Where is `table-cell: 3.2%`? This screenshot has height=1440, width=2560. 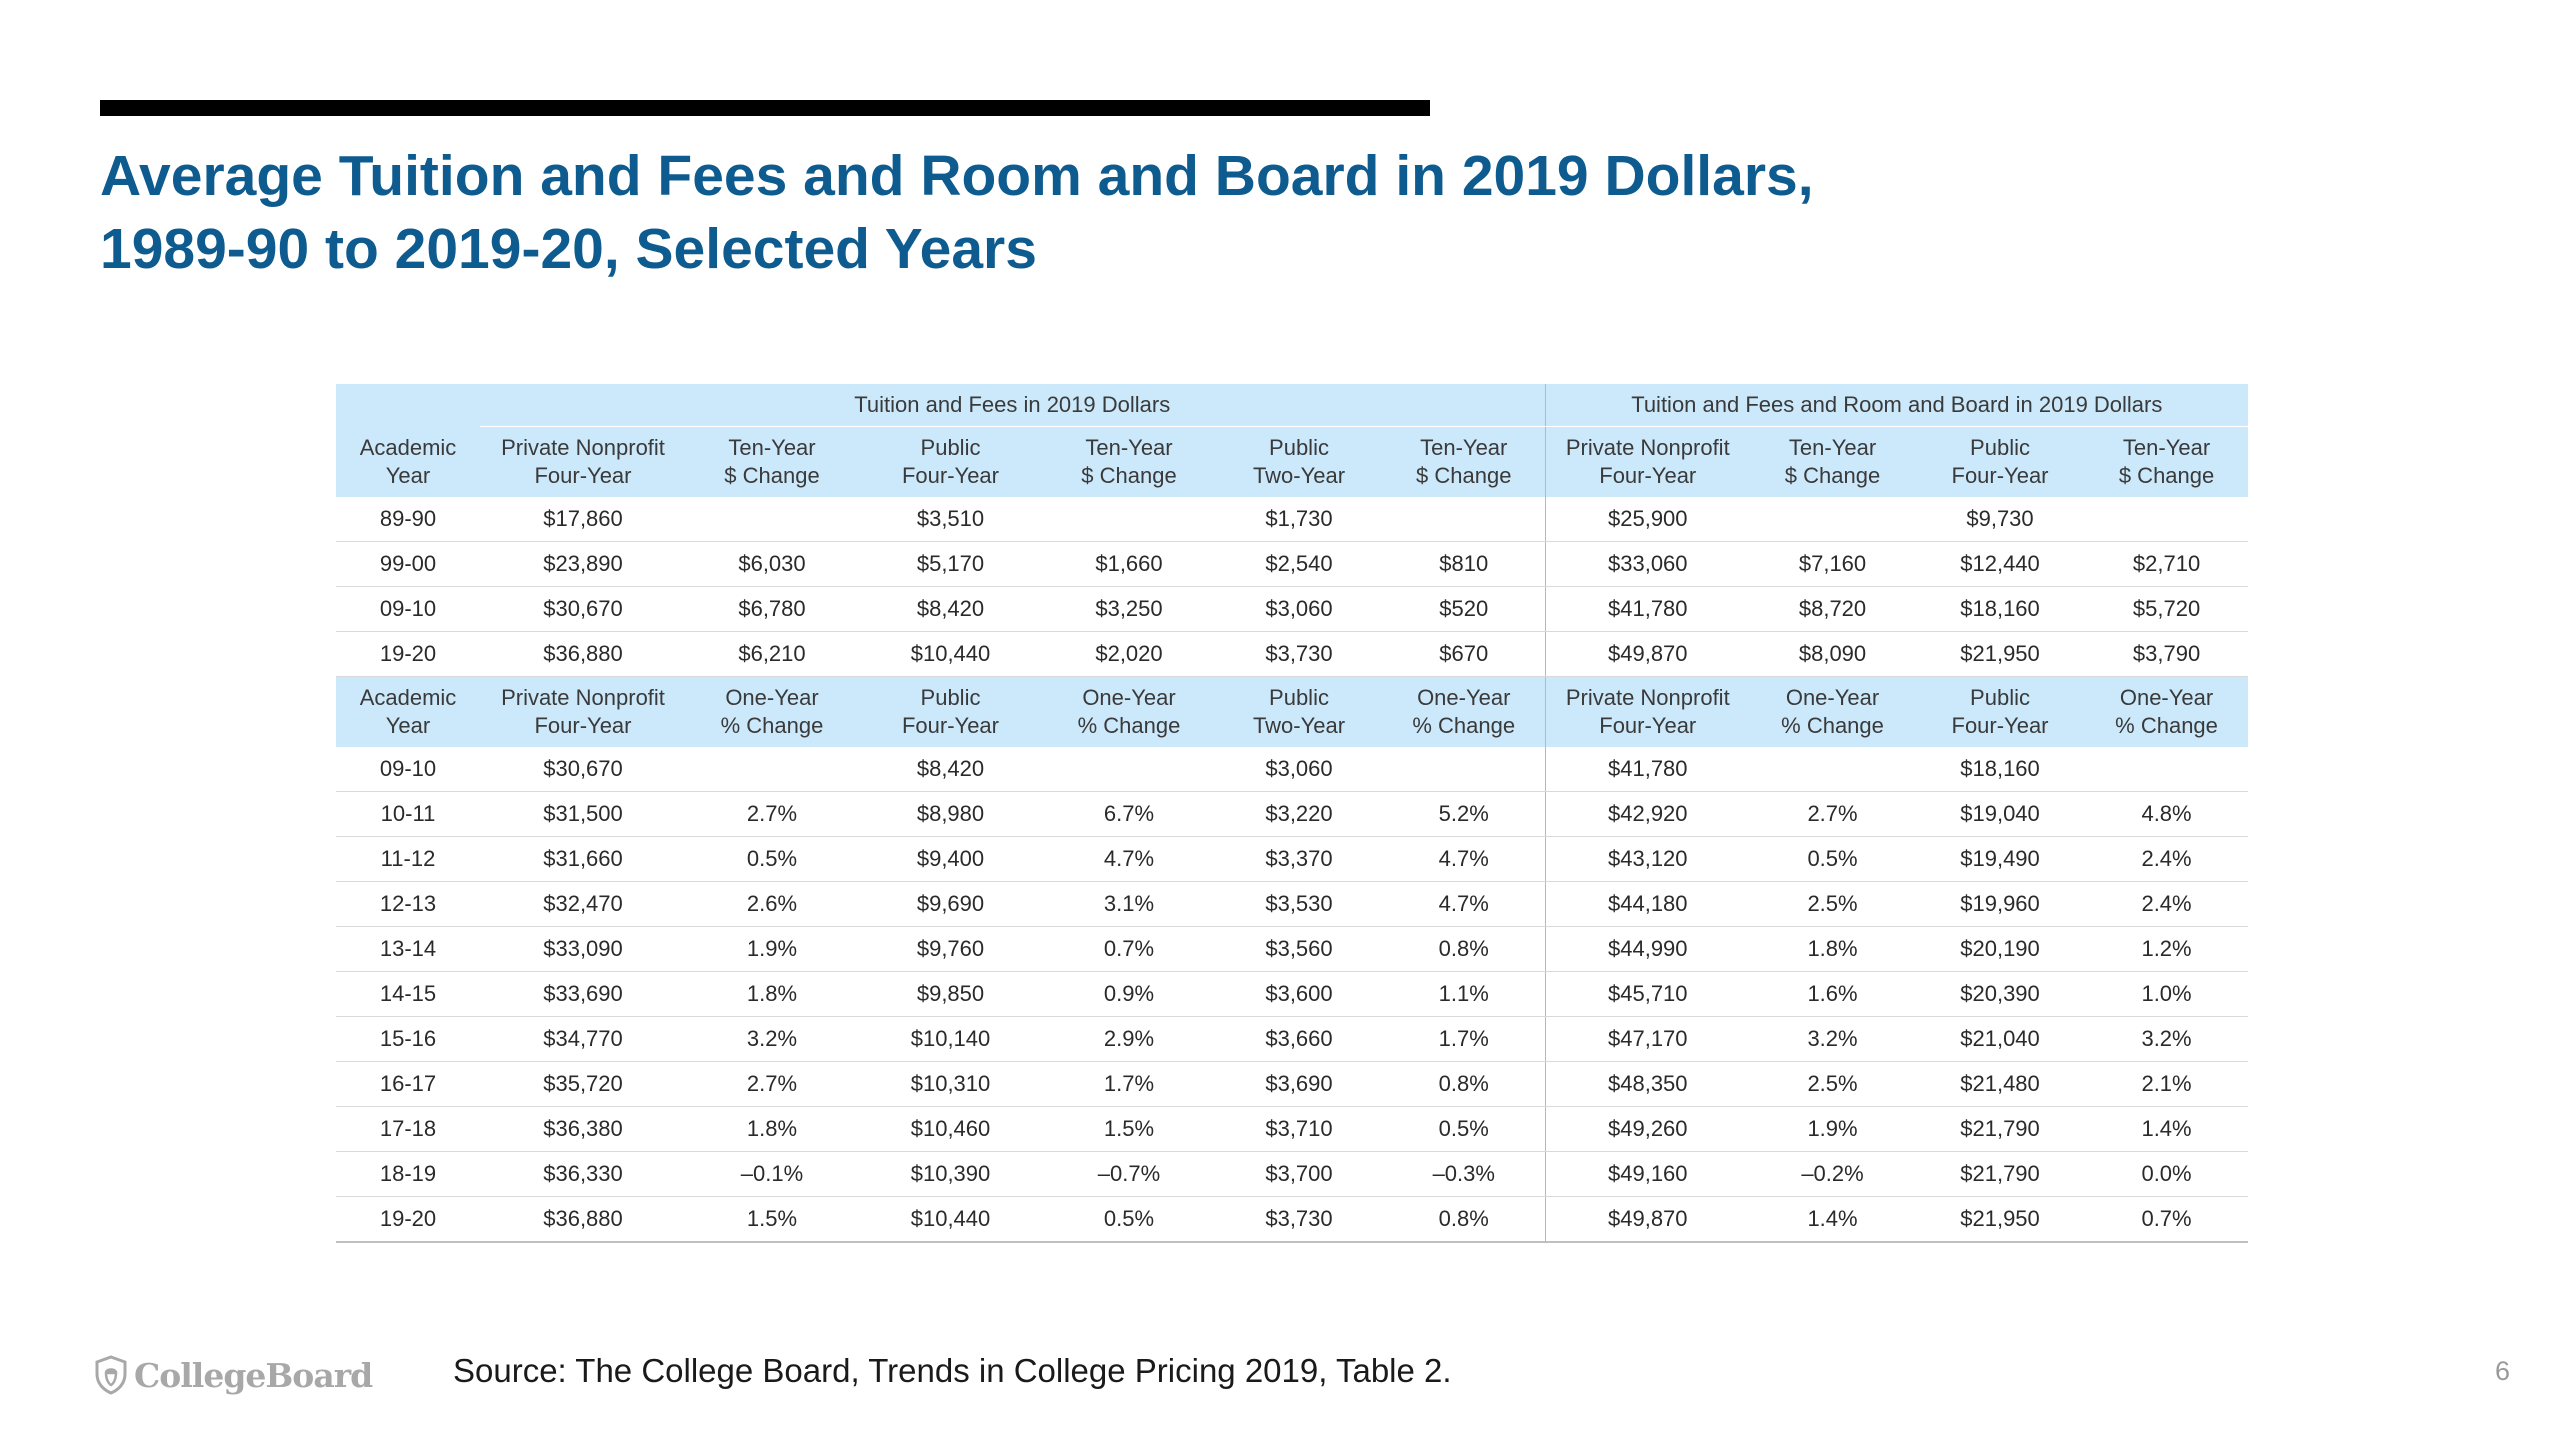
table-cell: 3.2% is located at coordinates (772, 1039).